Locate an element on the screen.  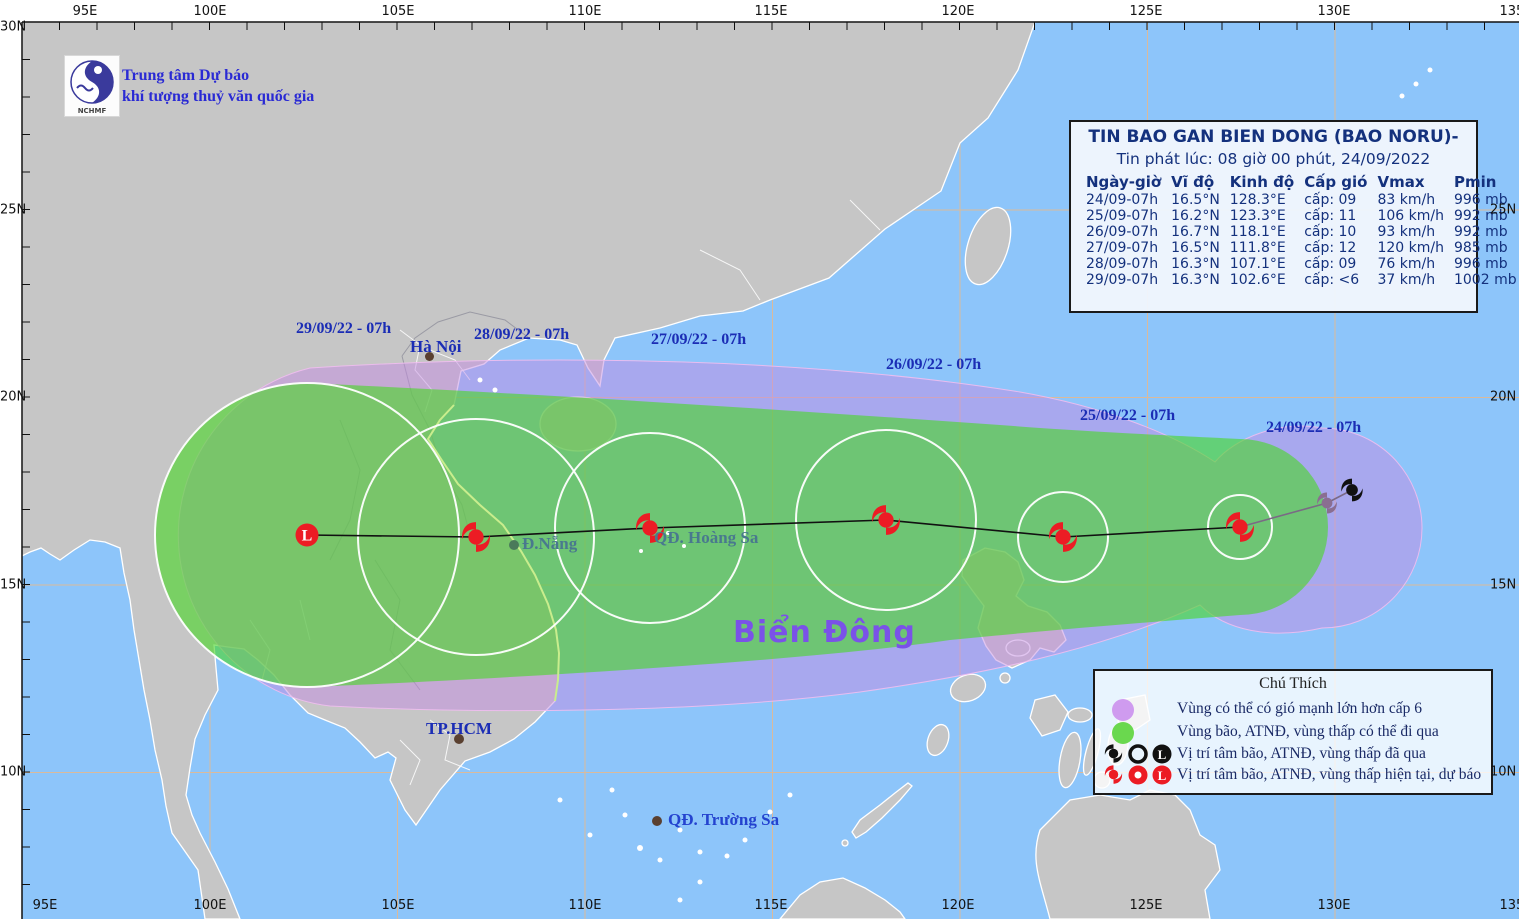
coast-highlight is located at coordinates (493, 553).